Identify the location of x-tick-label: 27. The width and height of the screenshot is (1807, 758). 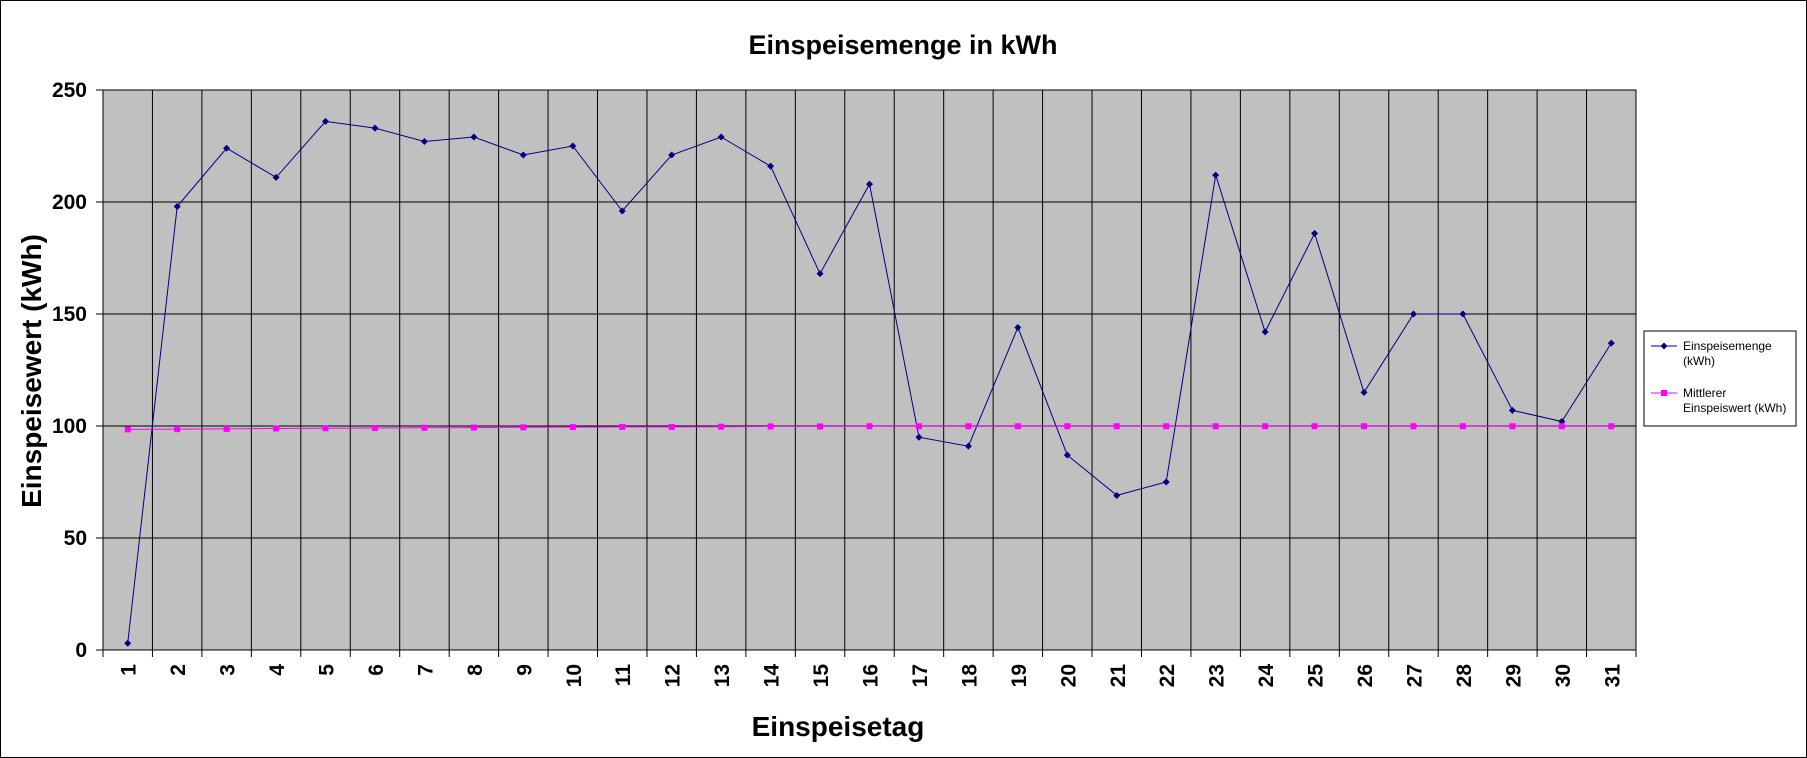
(1414, 675).